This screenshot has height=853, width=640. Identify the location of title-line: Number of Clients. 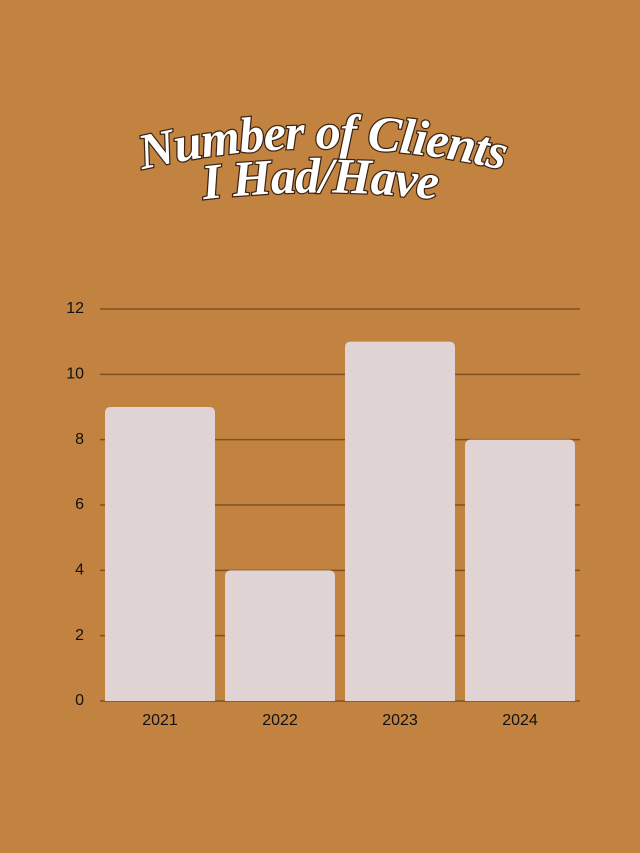
(323, 141).